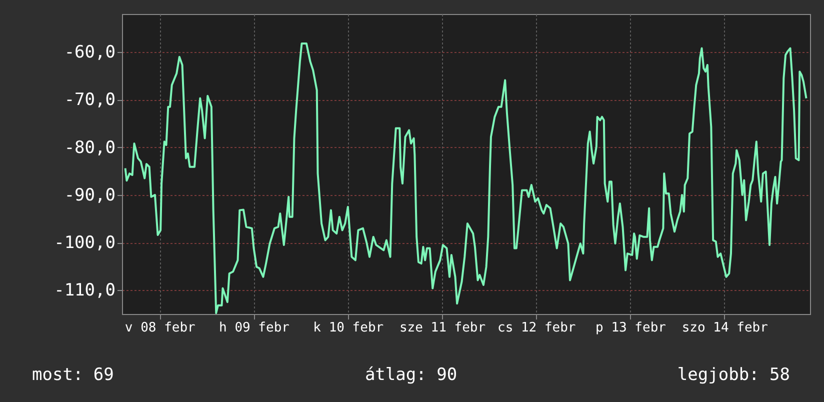 The height and width of the screenshot is (402, 824). Describe the element at coordinates (254, 328) in the screenshot. I see `x-tick-label: h 09 febr` at that location.